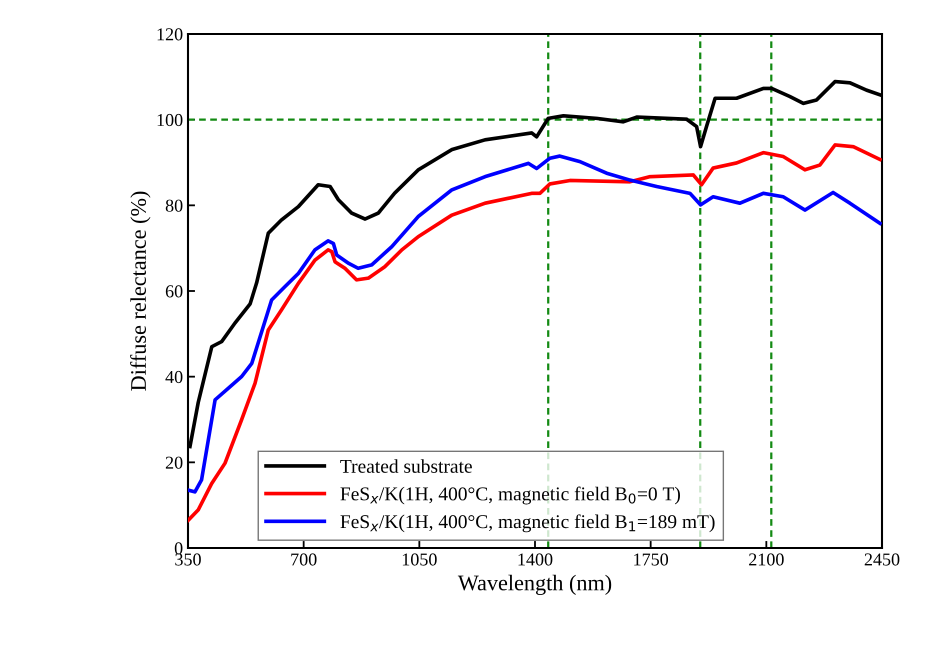  Describe the element at coordinates (173, 377) in the screenshot. I see `y-tick-label: 40` at that location.